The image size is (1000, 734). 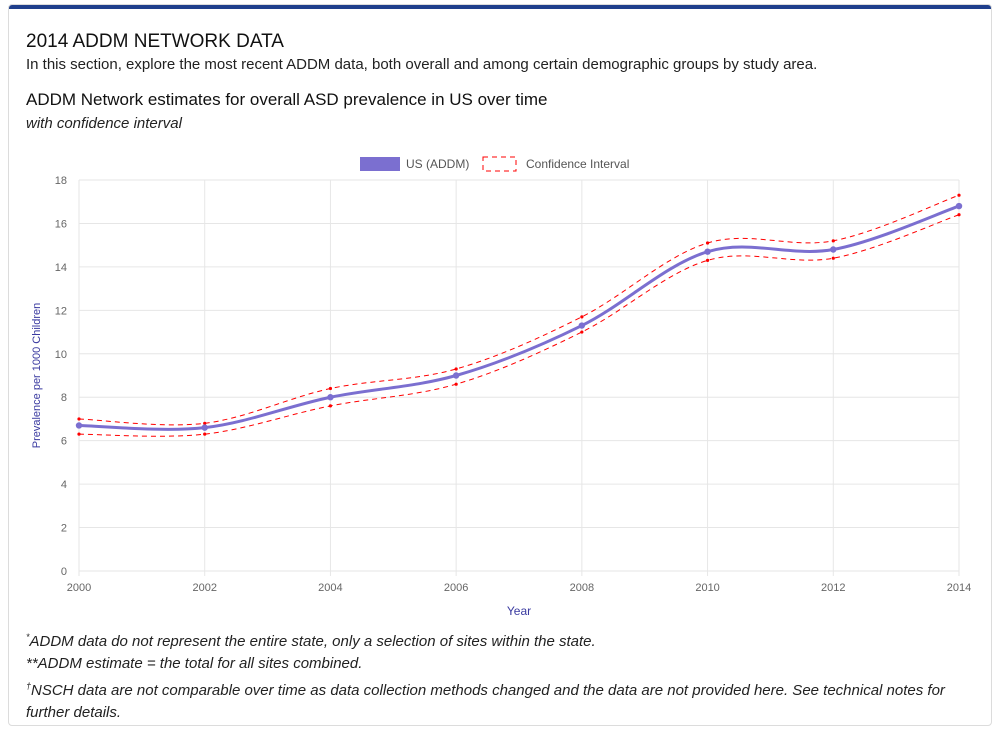 What do you see at coordinates (61, 181) in the screenshot?
I see `y-tick-label: 18` at bounding box center [61, 181].